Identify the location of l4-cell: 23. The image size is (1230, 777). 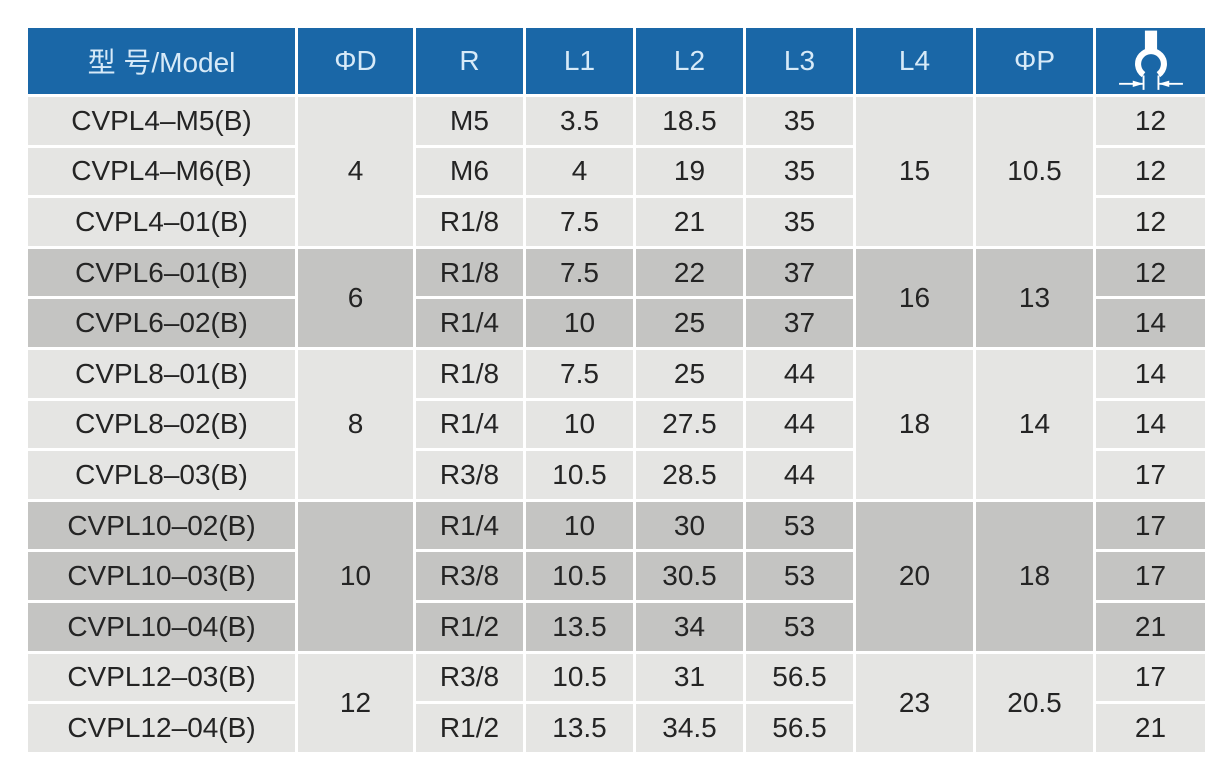
(914, 702).